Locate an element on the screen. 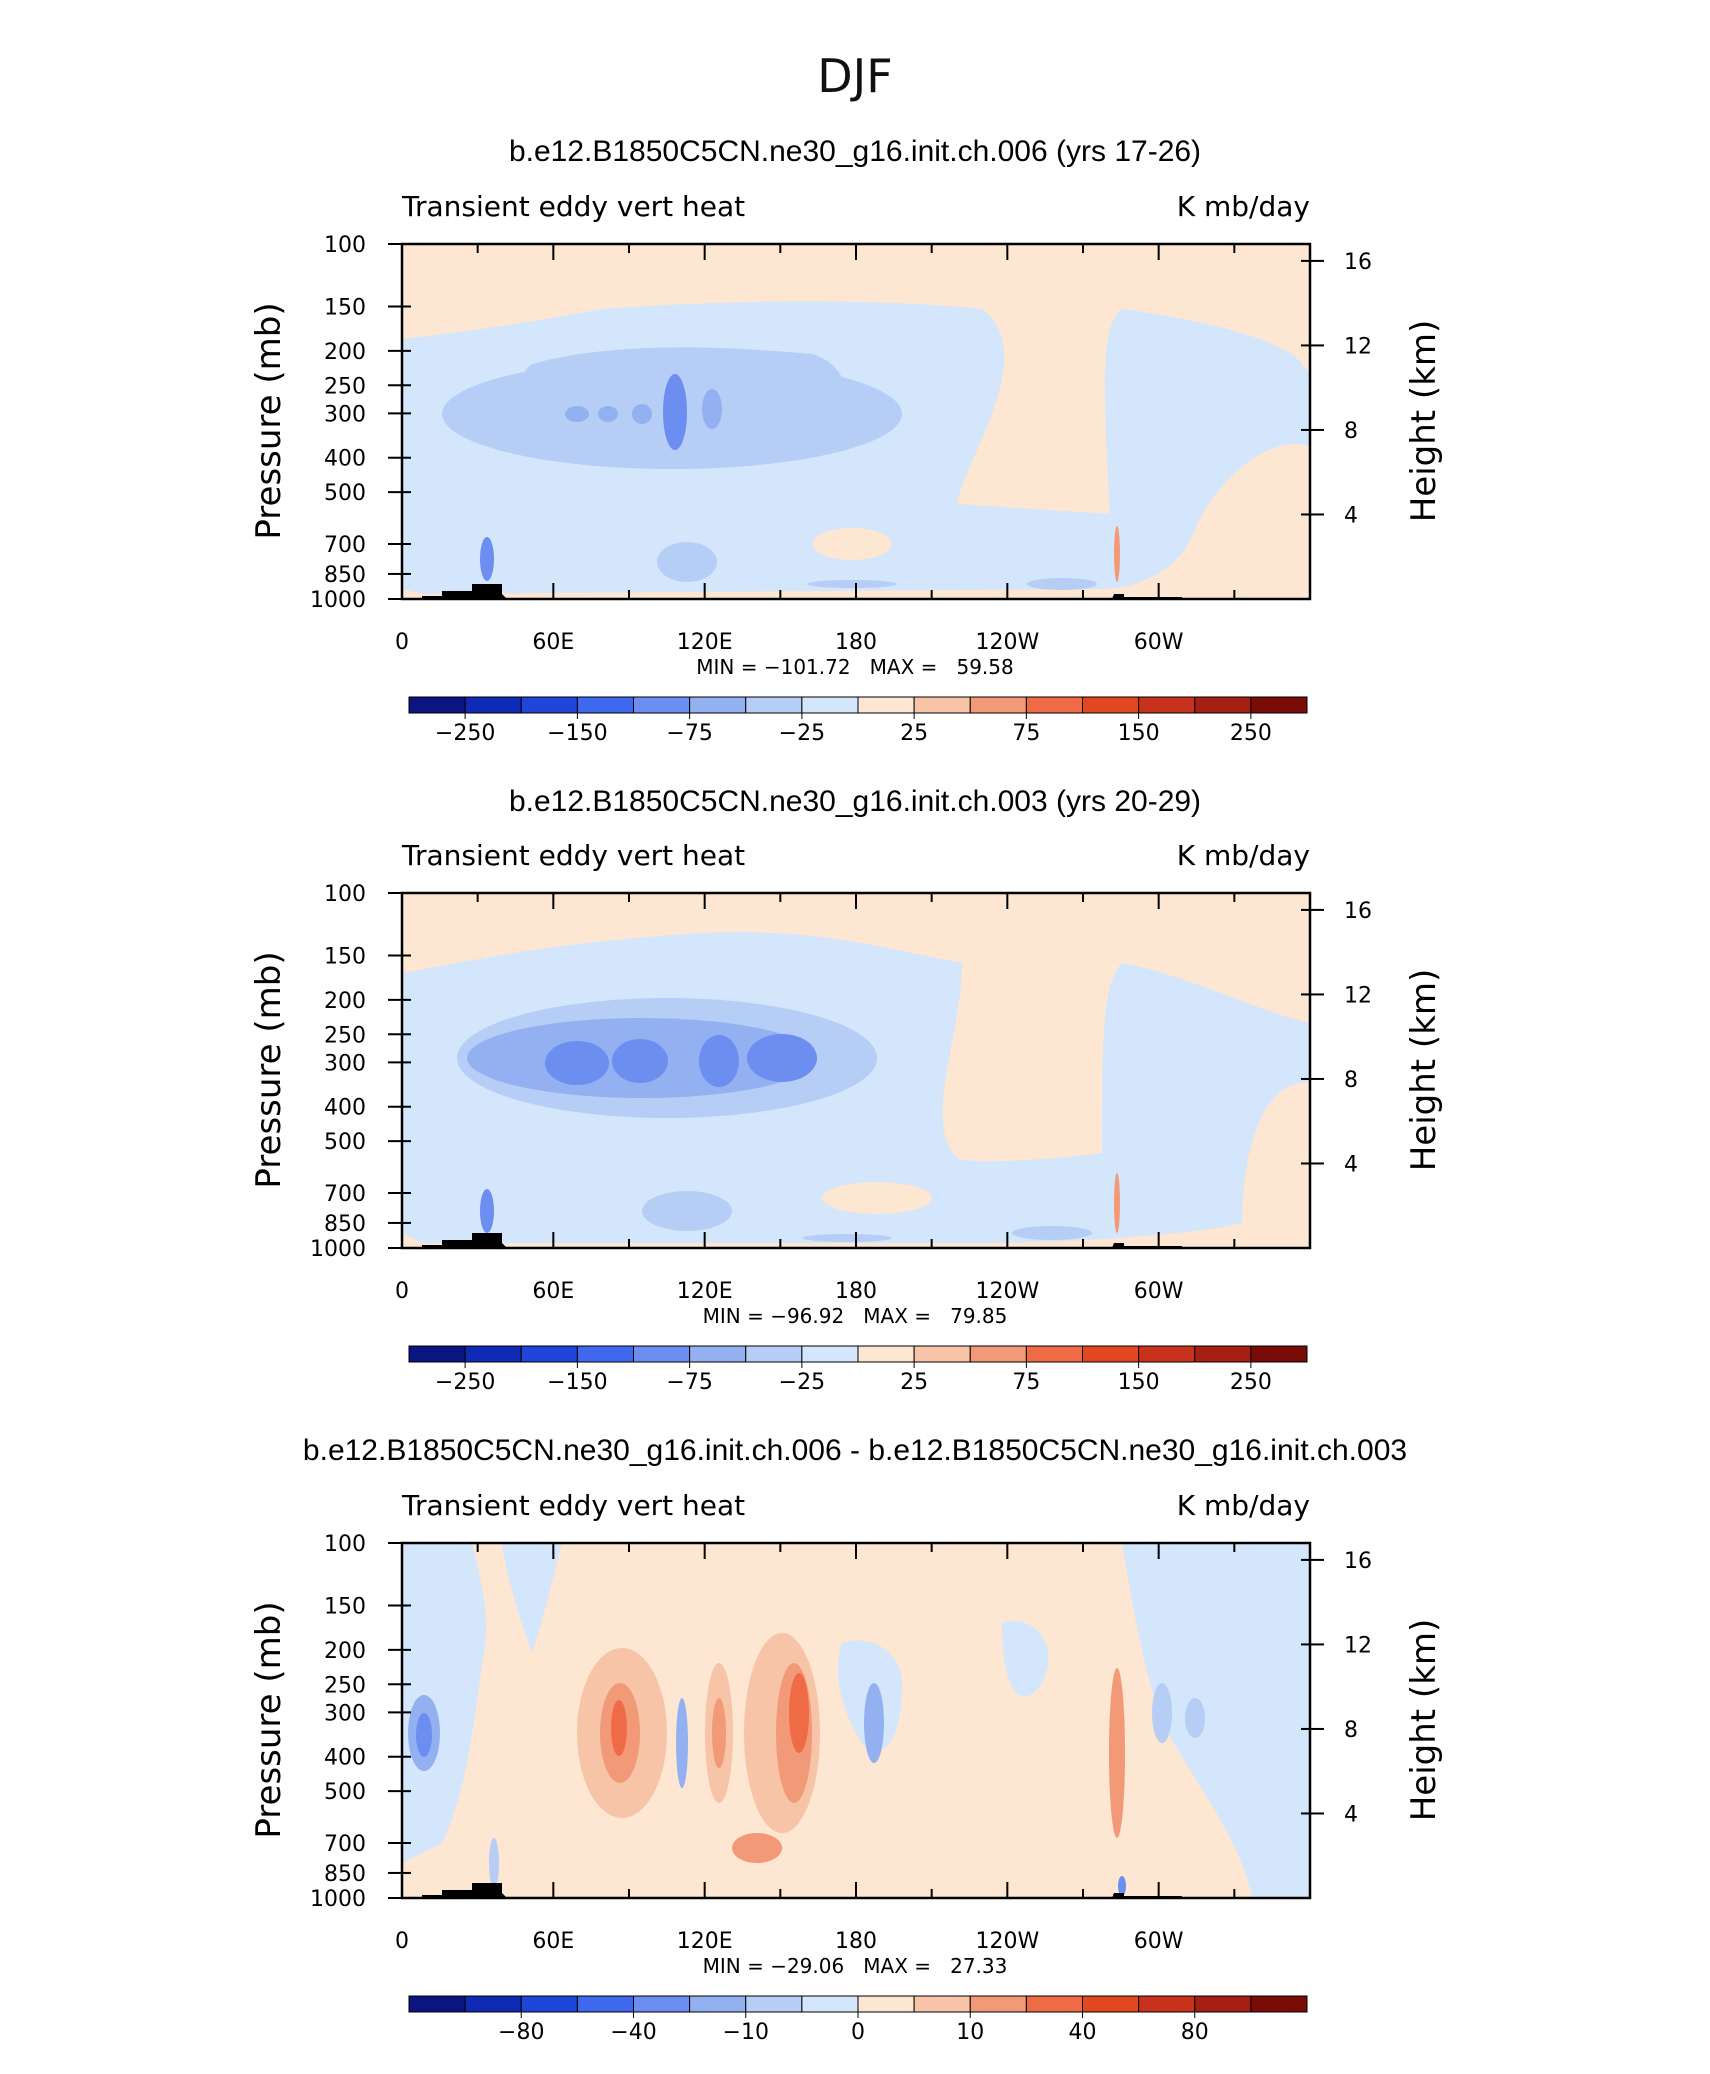 The width and height of the screenshot is (1710, 2074). colorbar-label: 80 is located at coordinates (1195, 2032).